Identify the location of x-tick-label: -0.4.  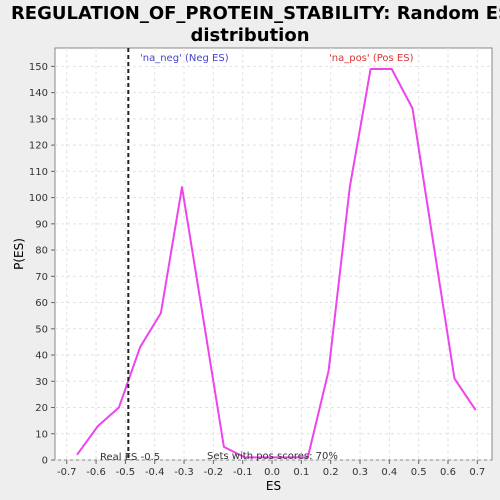
(155, 472).